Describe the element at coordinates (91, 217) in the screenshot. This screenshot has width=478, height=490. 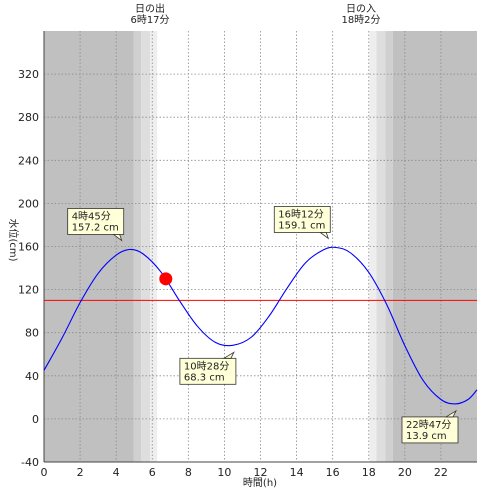
I see `annotation-time: 4時45分` at that location.